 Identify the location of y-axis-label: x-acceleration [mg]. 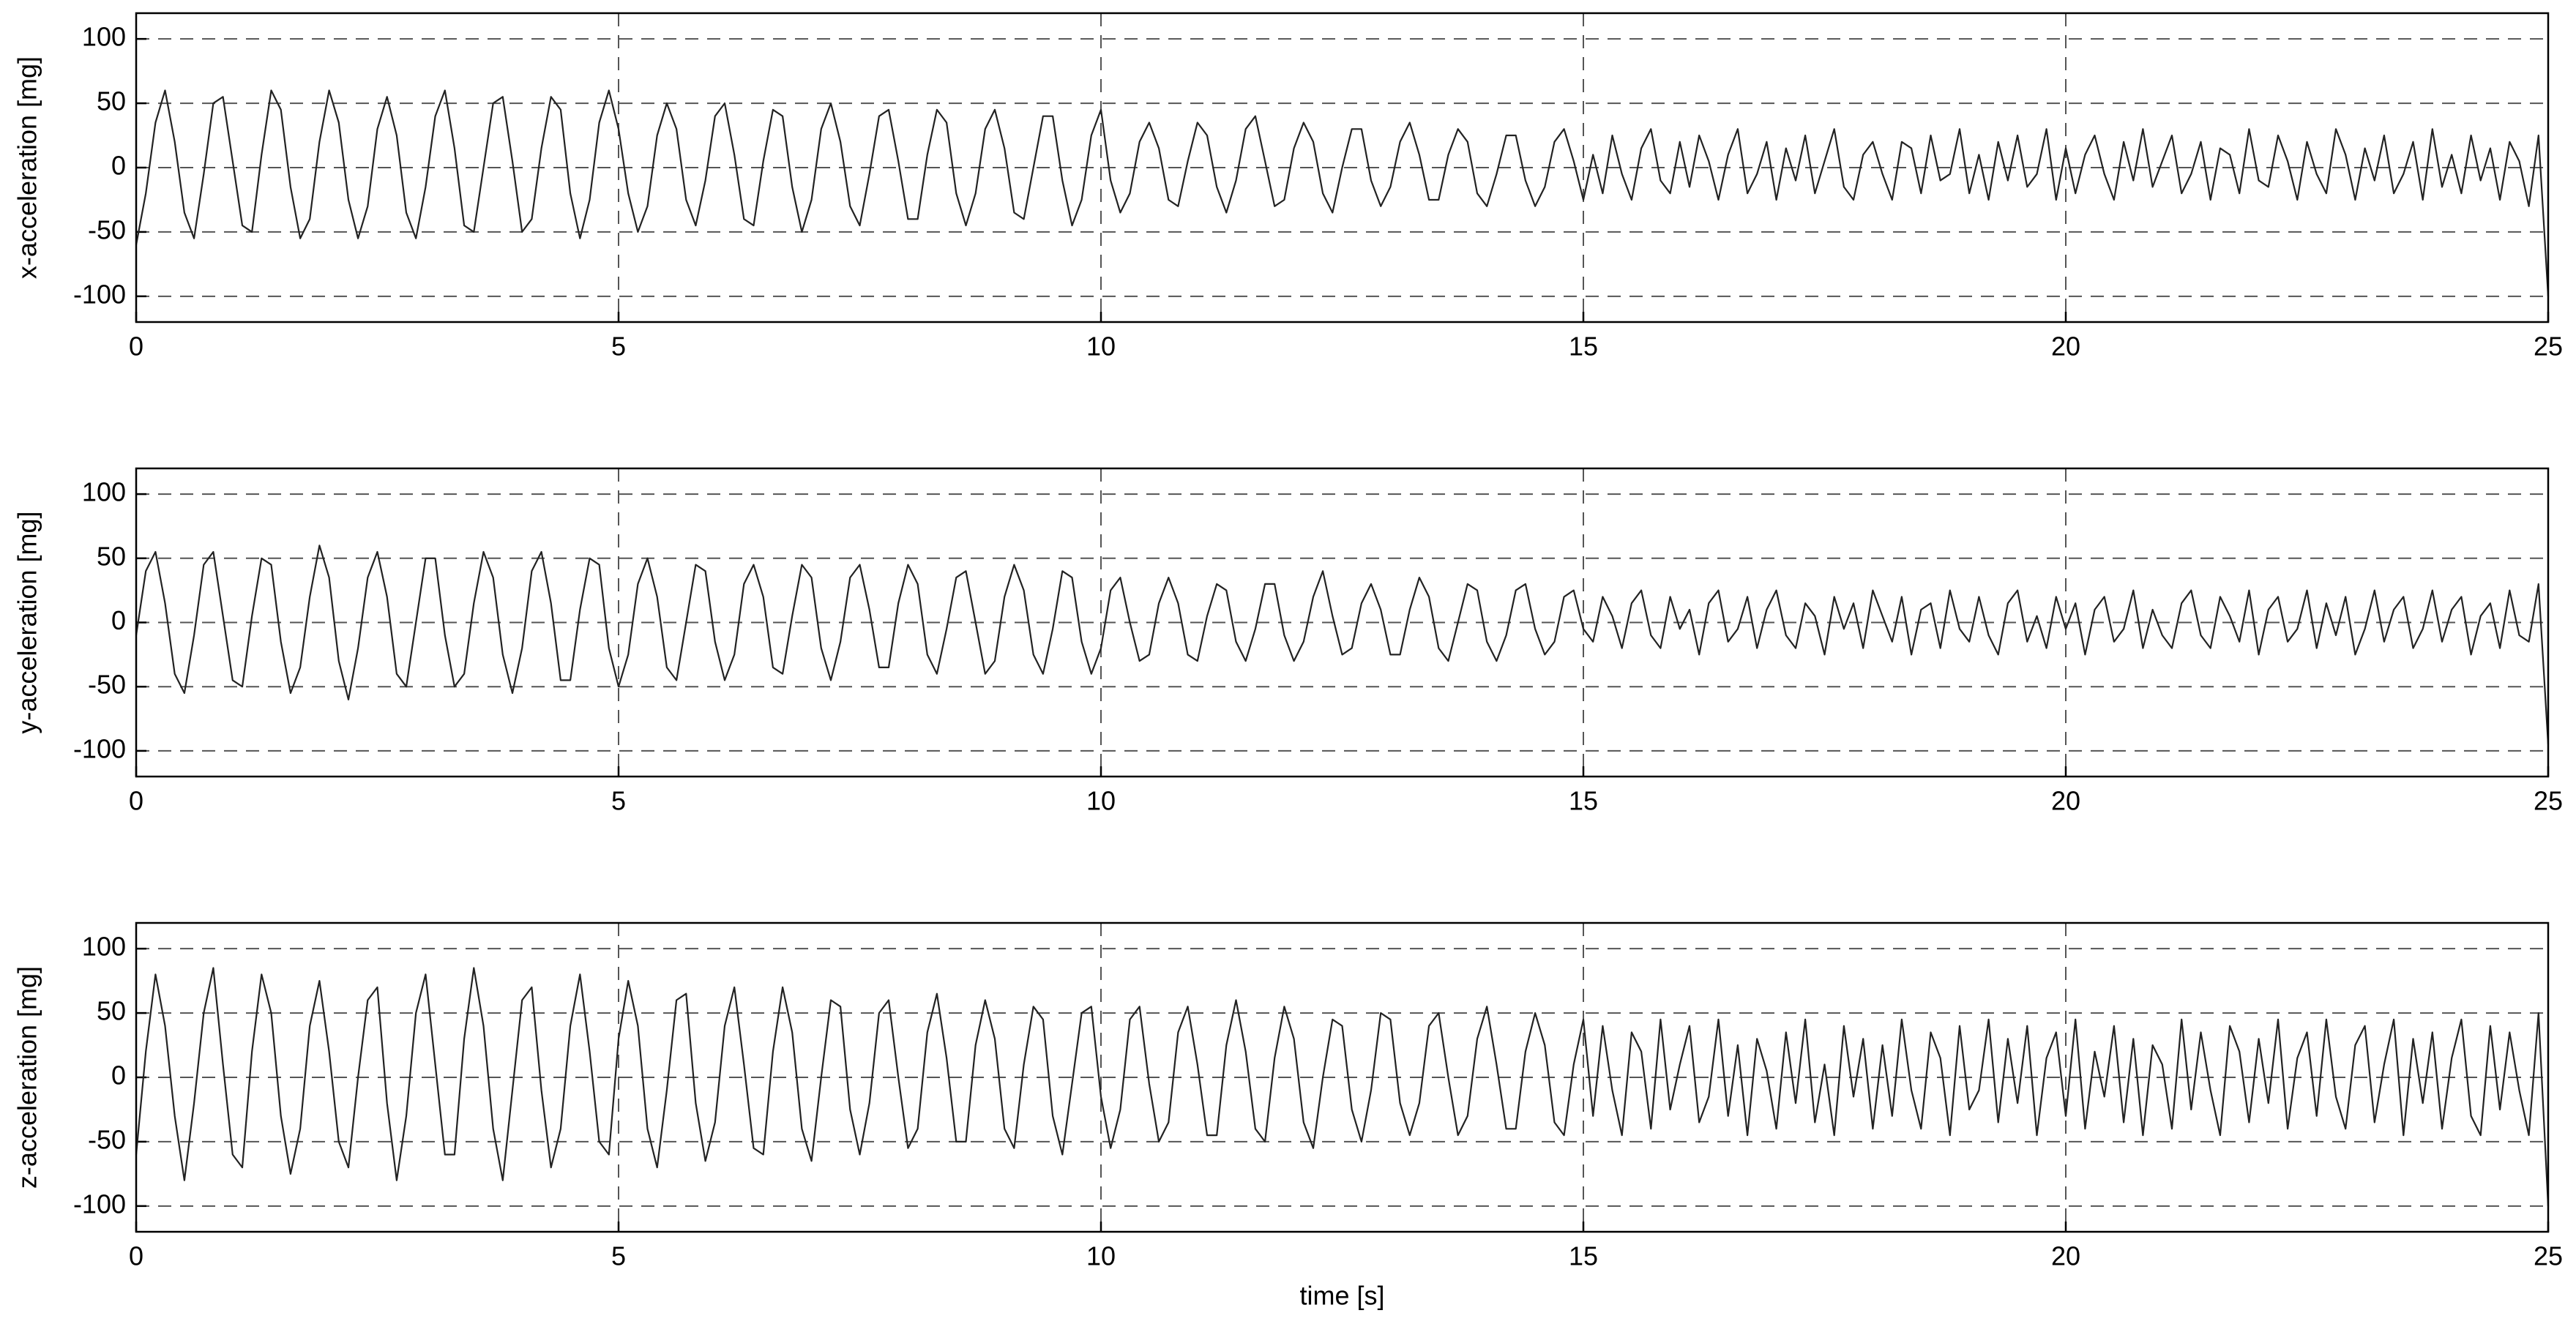
(27, 167).